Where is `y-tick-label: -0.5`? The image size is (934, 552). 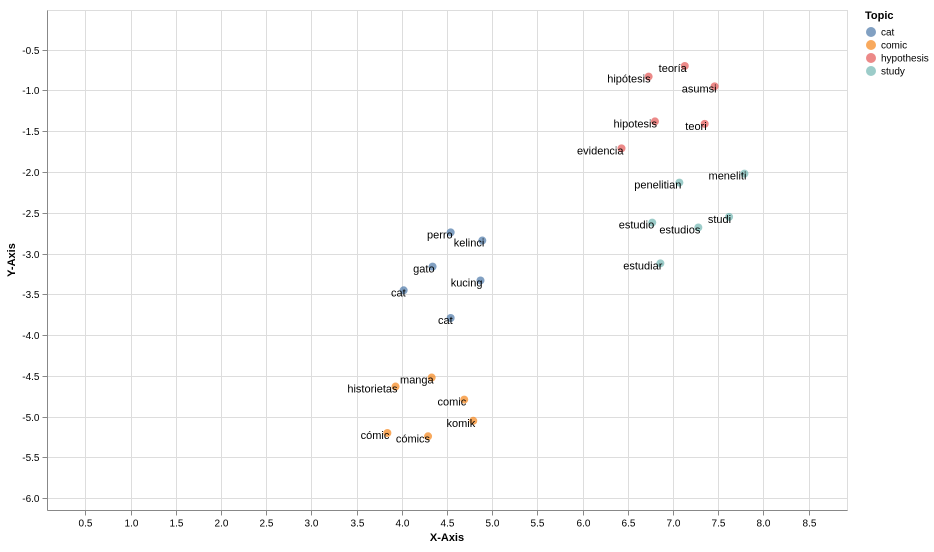 y-tick-label: -0.5 is located at coordinates (31, 51).